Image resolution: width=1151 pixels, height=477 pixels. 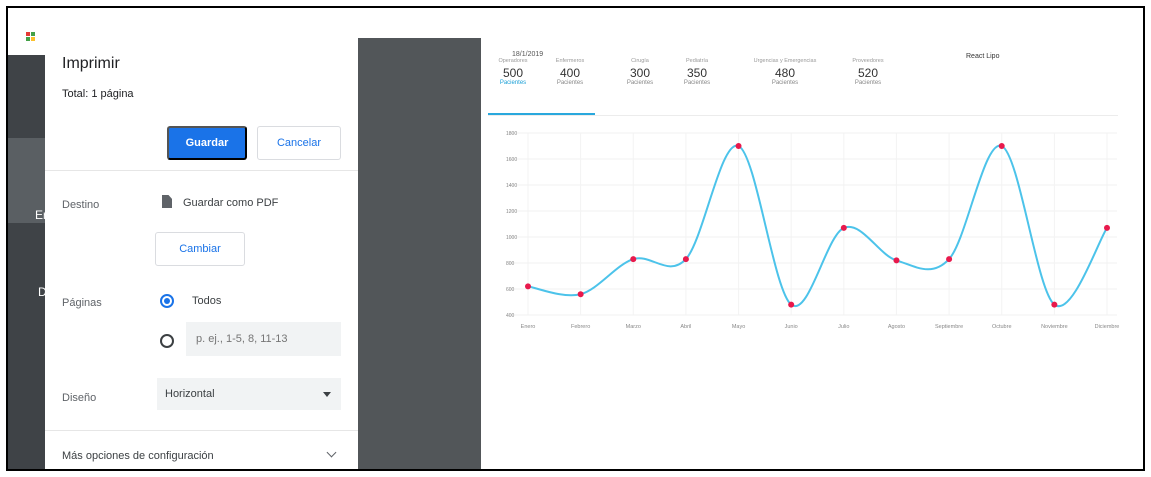 I want to click on stat-label: Enfermeros, so click(x=570, y=61).